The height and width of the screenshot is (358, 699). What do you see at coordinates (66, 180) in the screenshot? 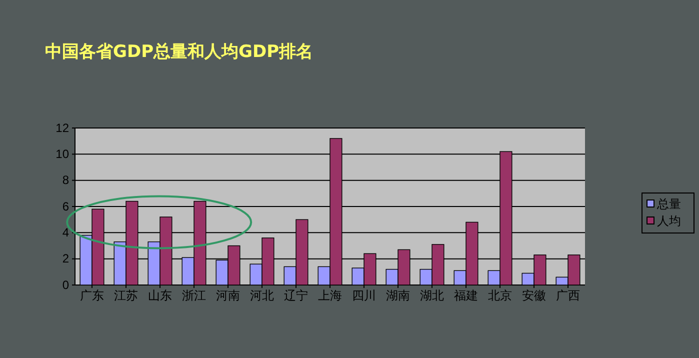
I see `y-tick-label: 8` at bounding box center [66, 180].